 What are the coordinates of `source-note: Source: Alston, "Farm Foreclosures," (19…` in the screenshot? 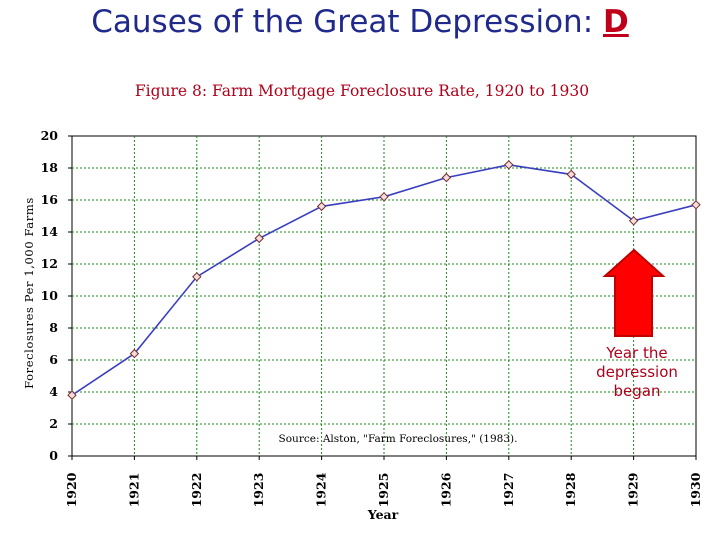 It's located at (398, 439).